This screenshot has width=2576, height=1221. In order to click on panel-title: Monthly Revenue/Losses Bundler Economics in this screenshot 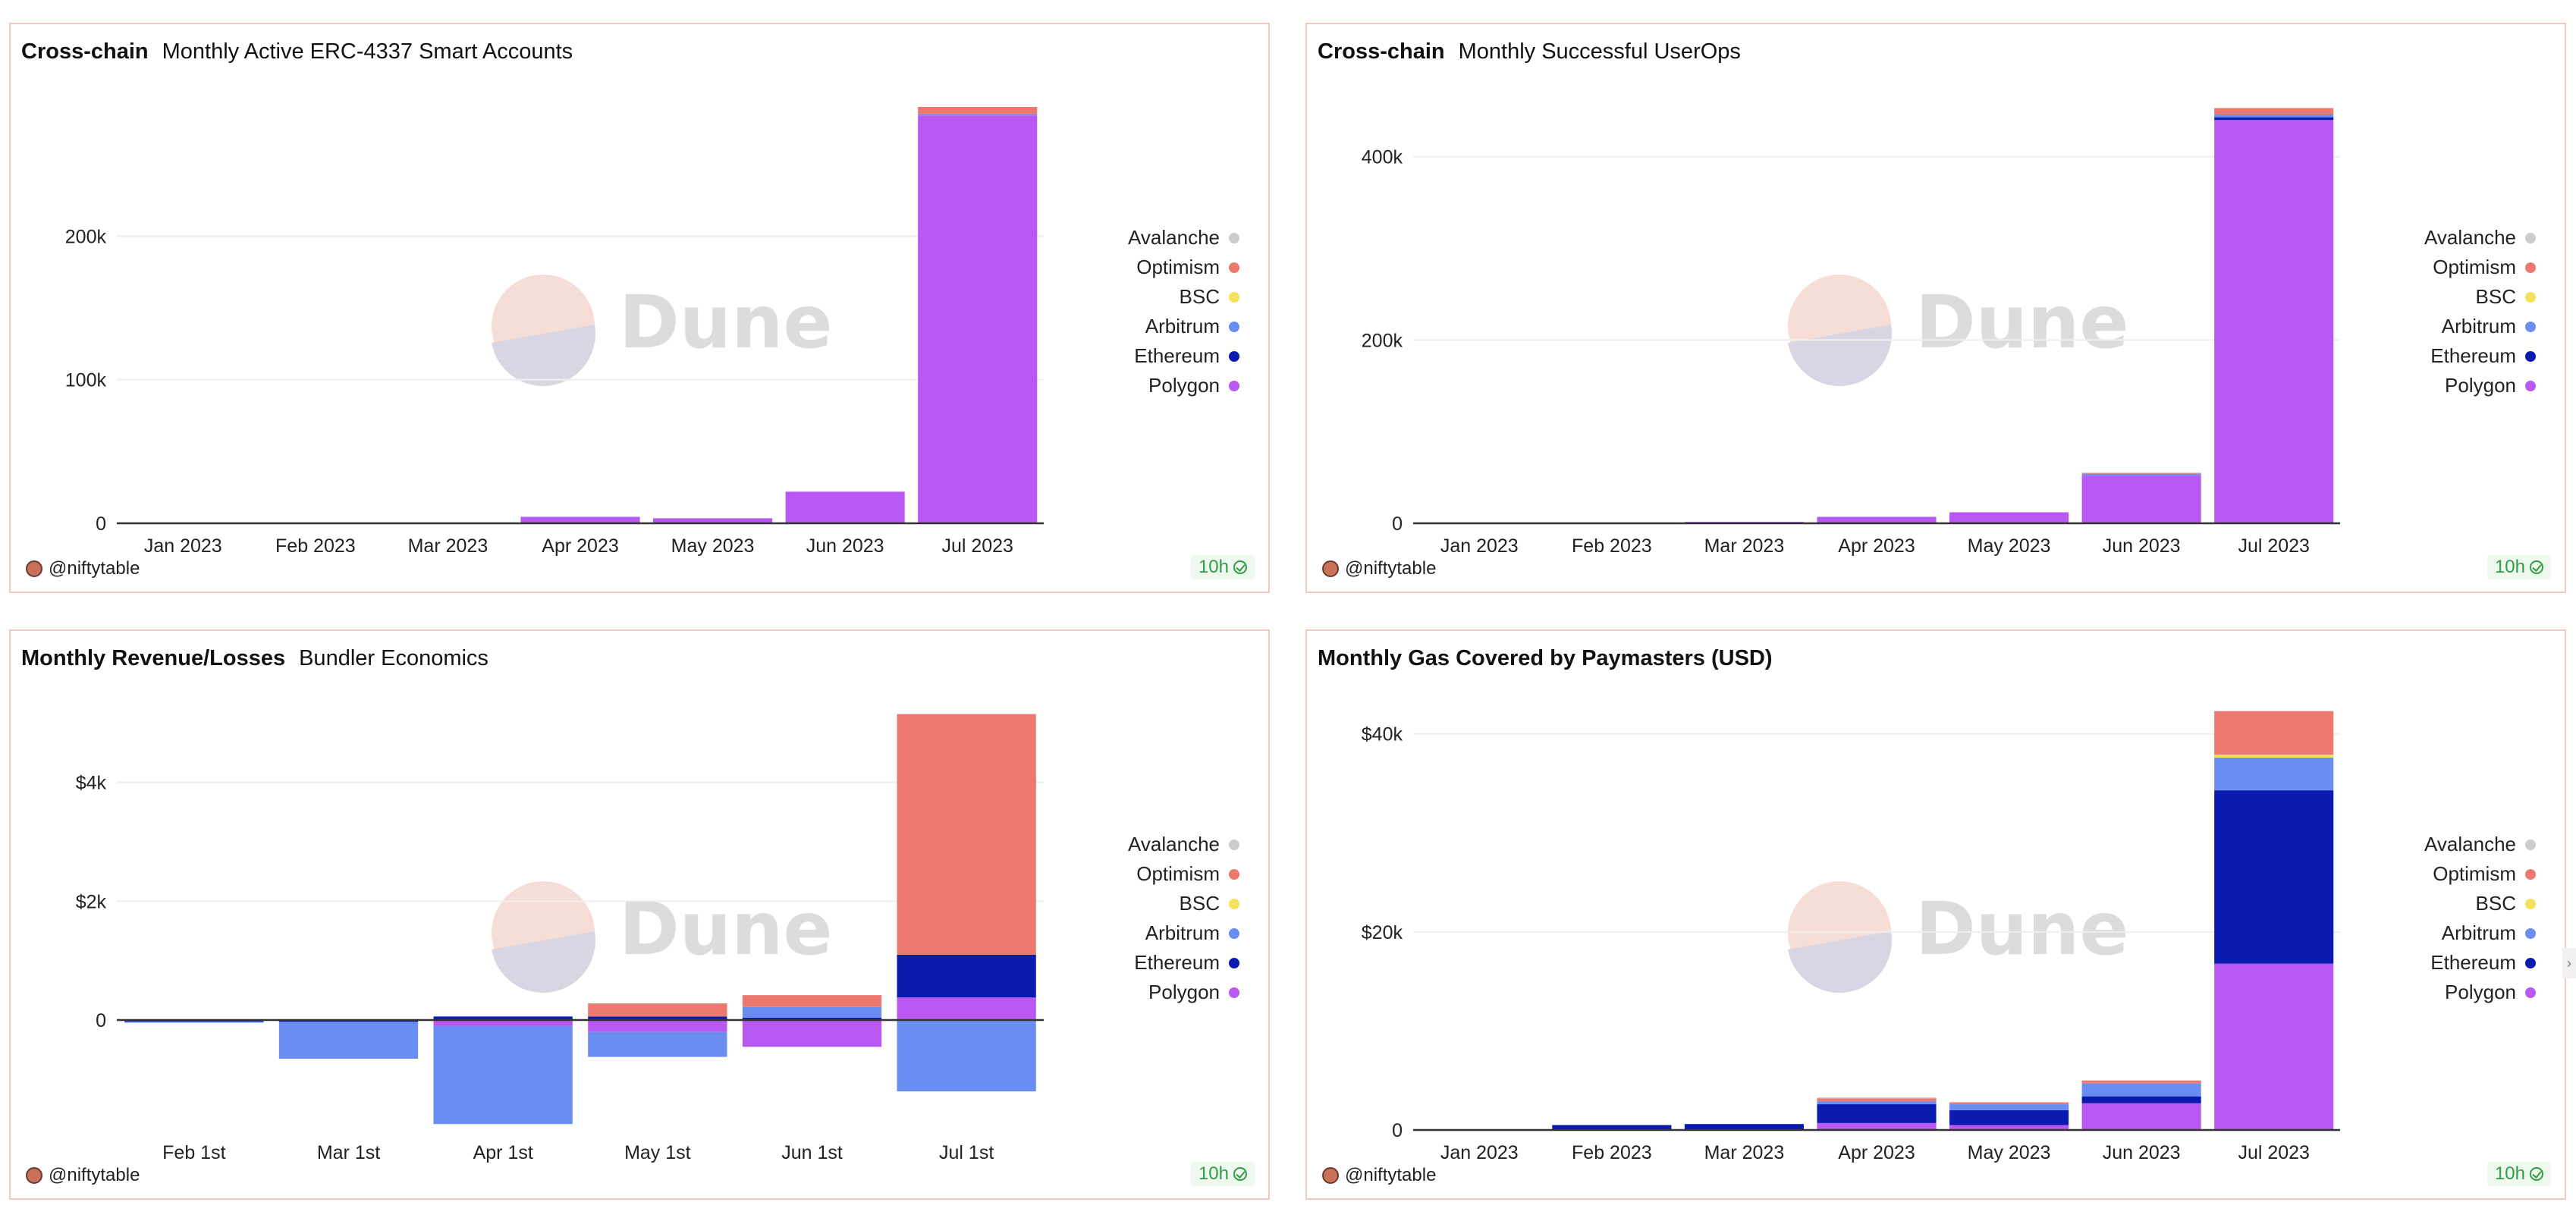, I will do `click(254, 658)`.